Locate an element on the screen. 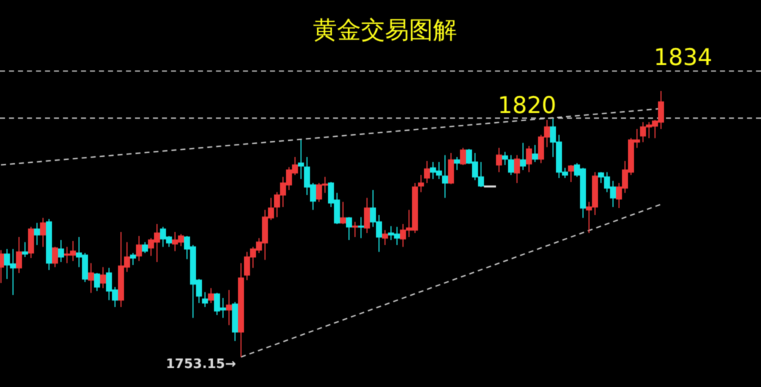 The image size is (761, 387). text: 1834 is located at coordinates (683, 58).